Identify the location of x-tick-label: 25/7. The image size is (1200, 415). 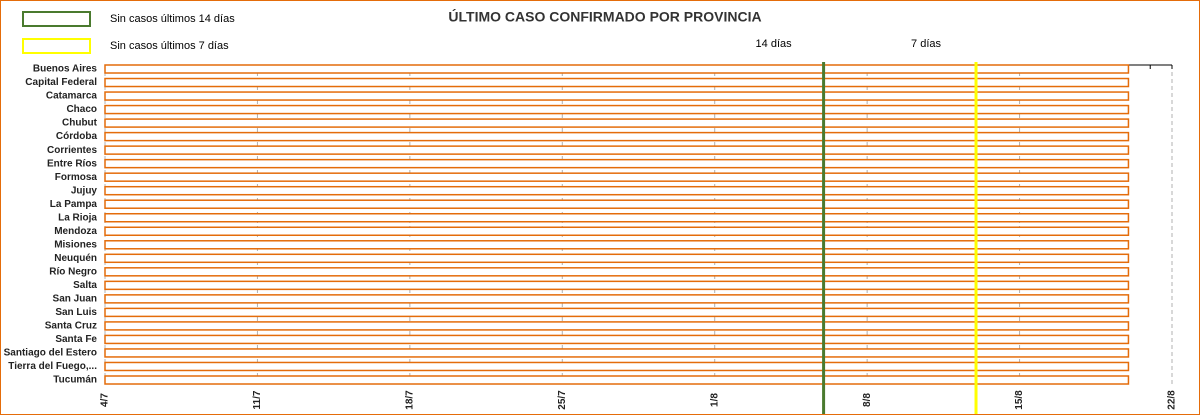
(562, 400).